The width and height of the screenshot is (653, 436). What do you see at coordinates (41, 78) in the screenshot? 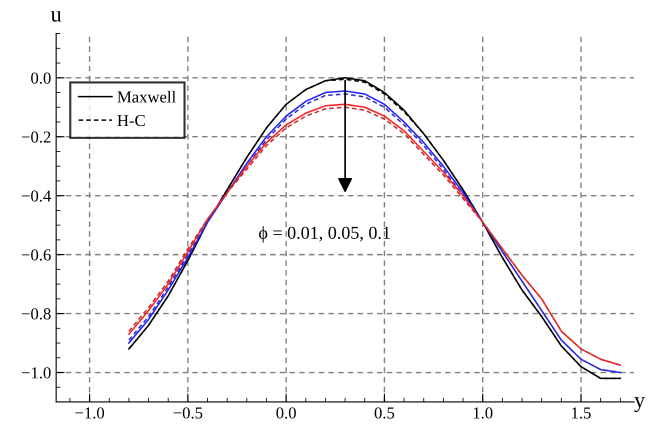
I see `y-tick-label: 0.0` at bounding box center [41, 78].